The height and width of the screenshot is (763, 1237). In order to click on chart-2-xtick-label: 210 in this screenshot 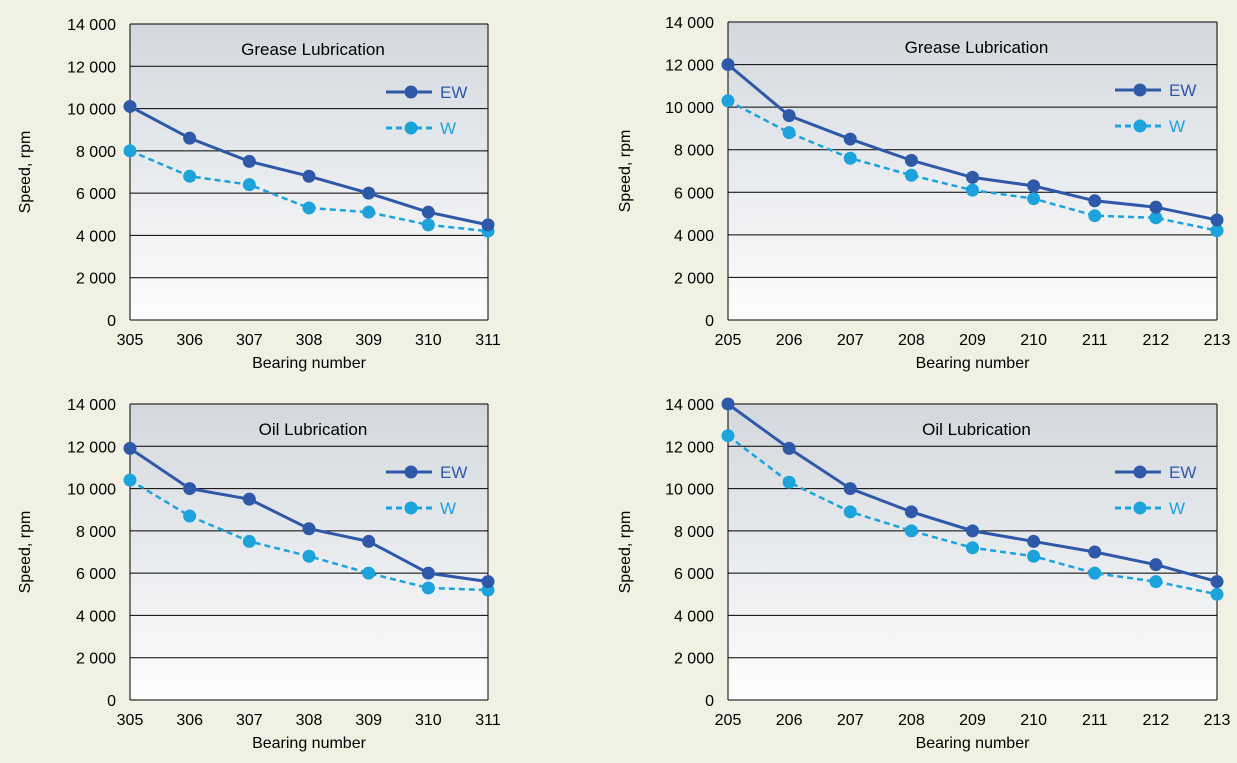, I will do `click(1033, 340)`.